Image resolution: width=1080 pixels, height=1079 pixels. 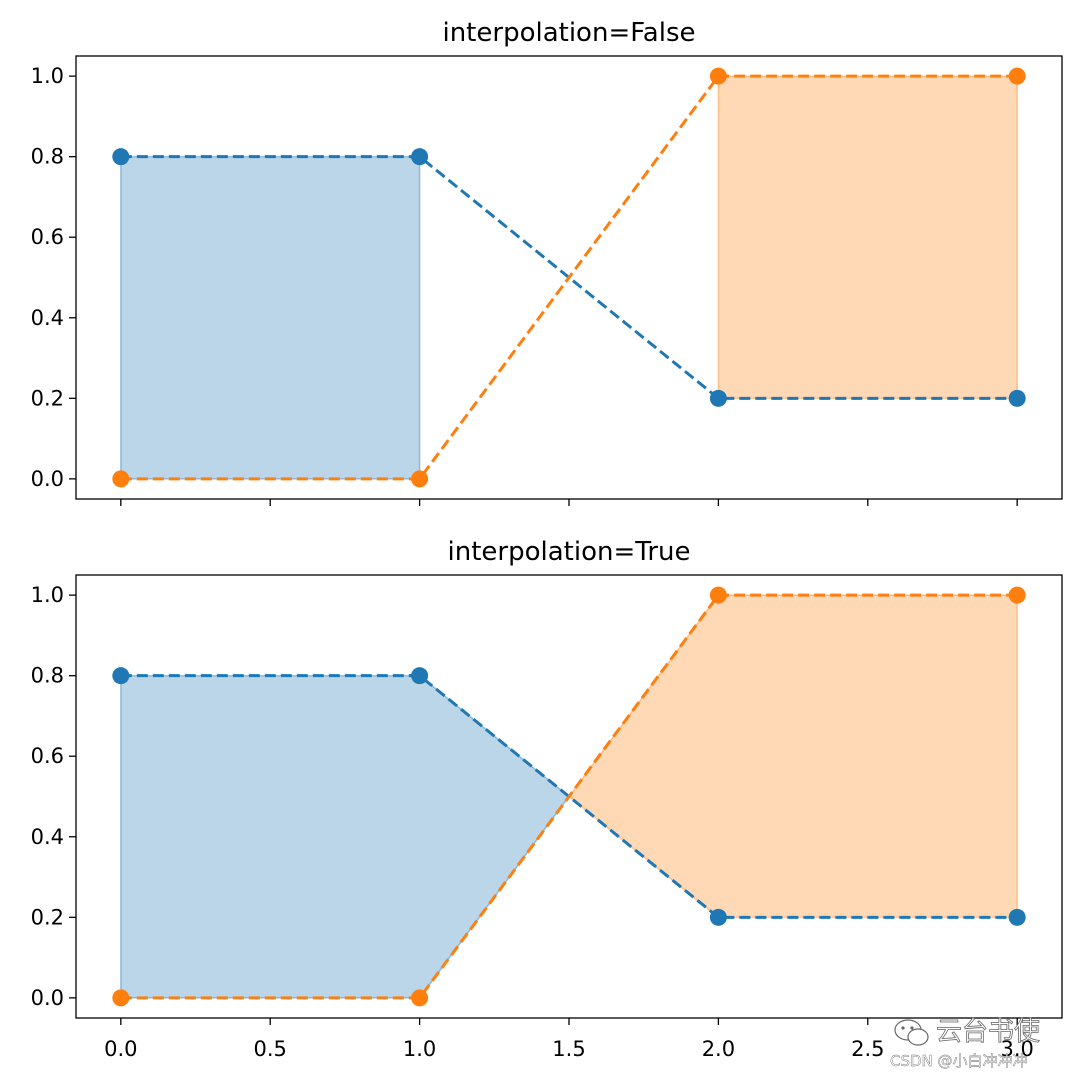 What do you see at coordinates (120, 1049) in the screenshot?
I see `x-tick-label: 0.0` at bounding box center [120, 1049].